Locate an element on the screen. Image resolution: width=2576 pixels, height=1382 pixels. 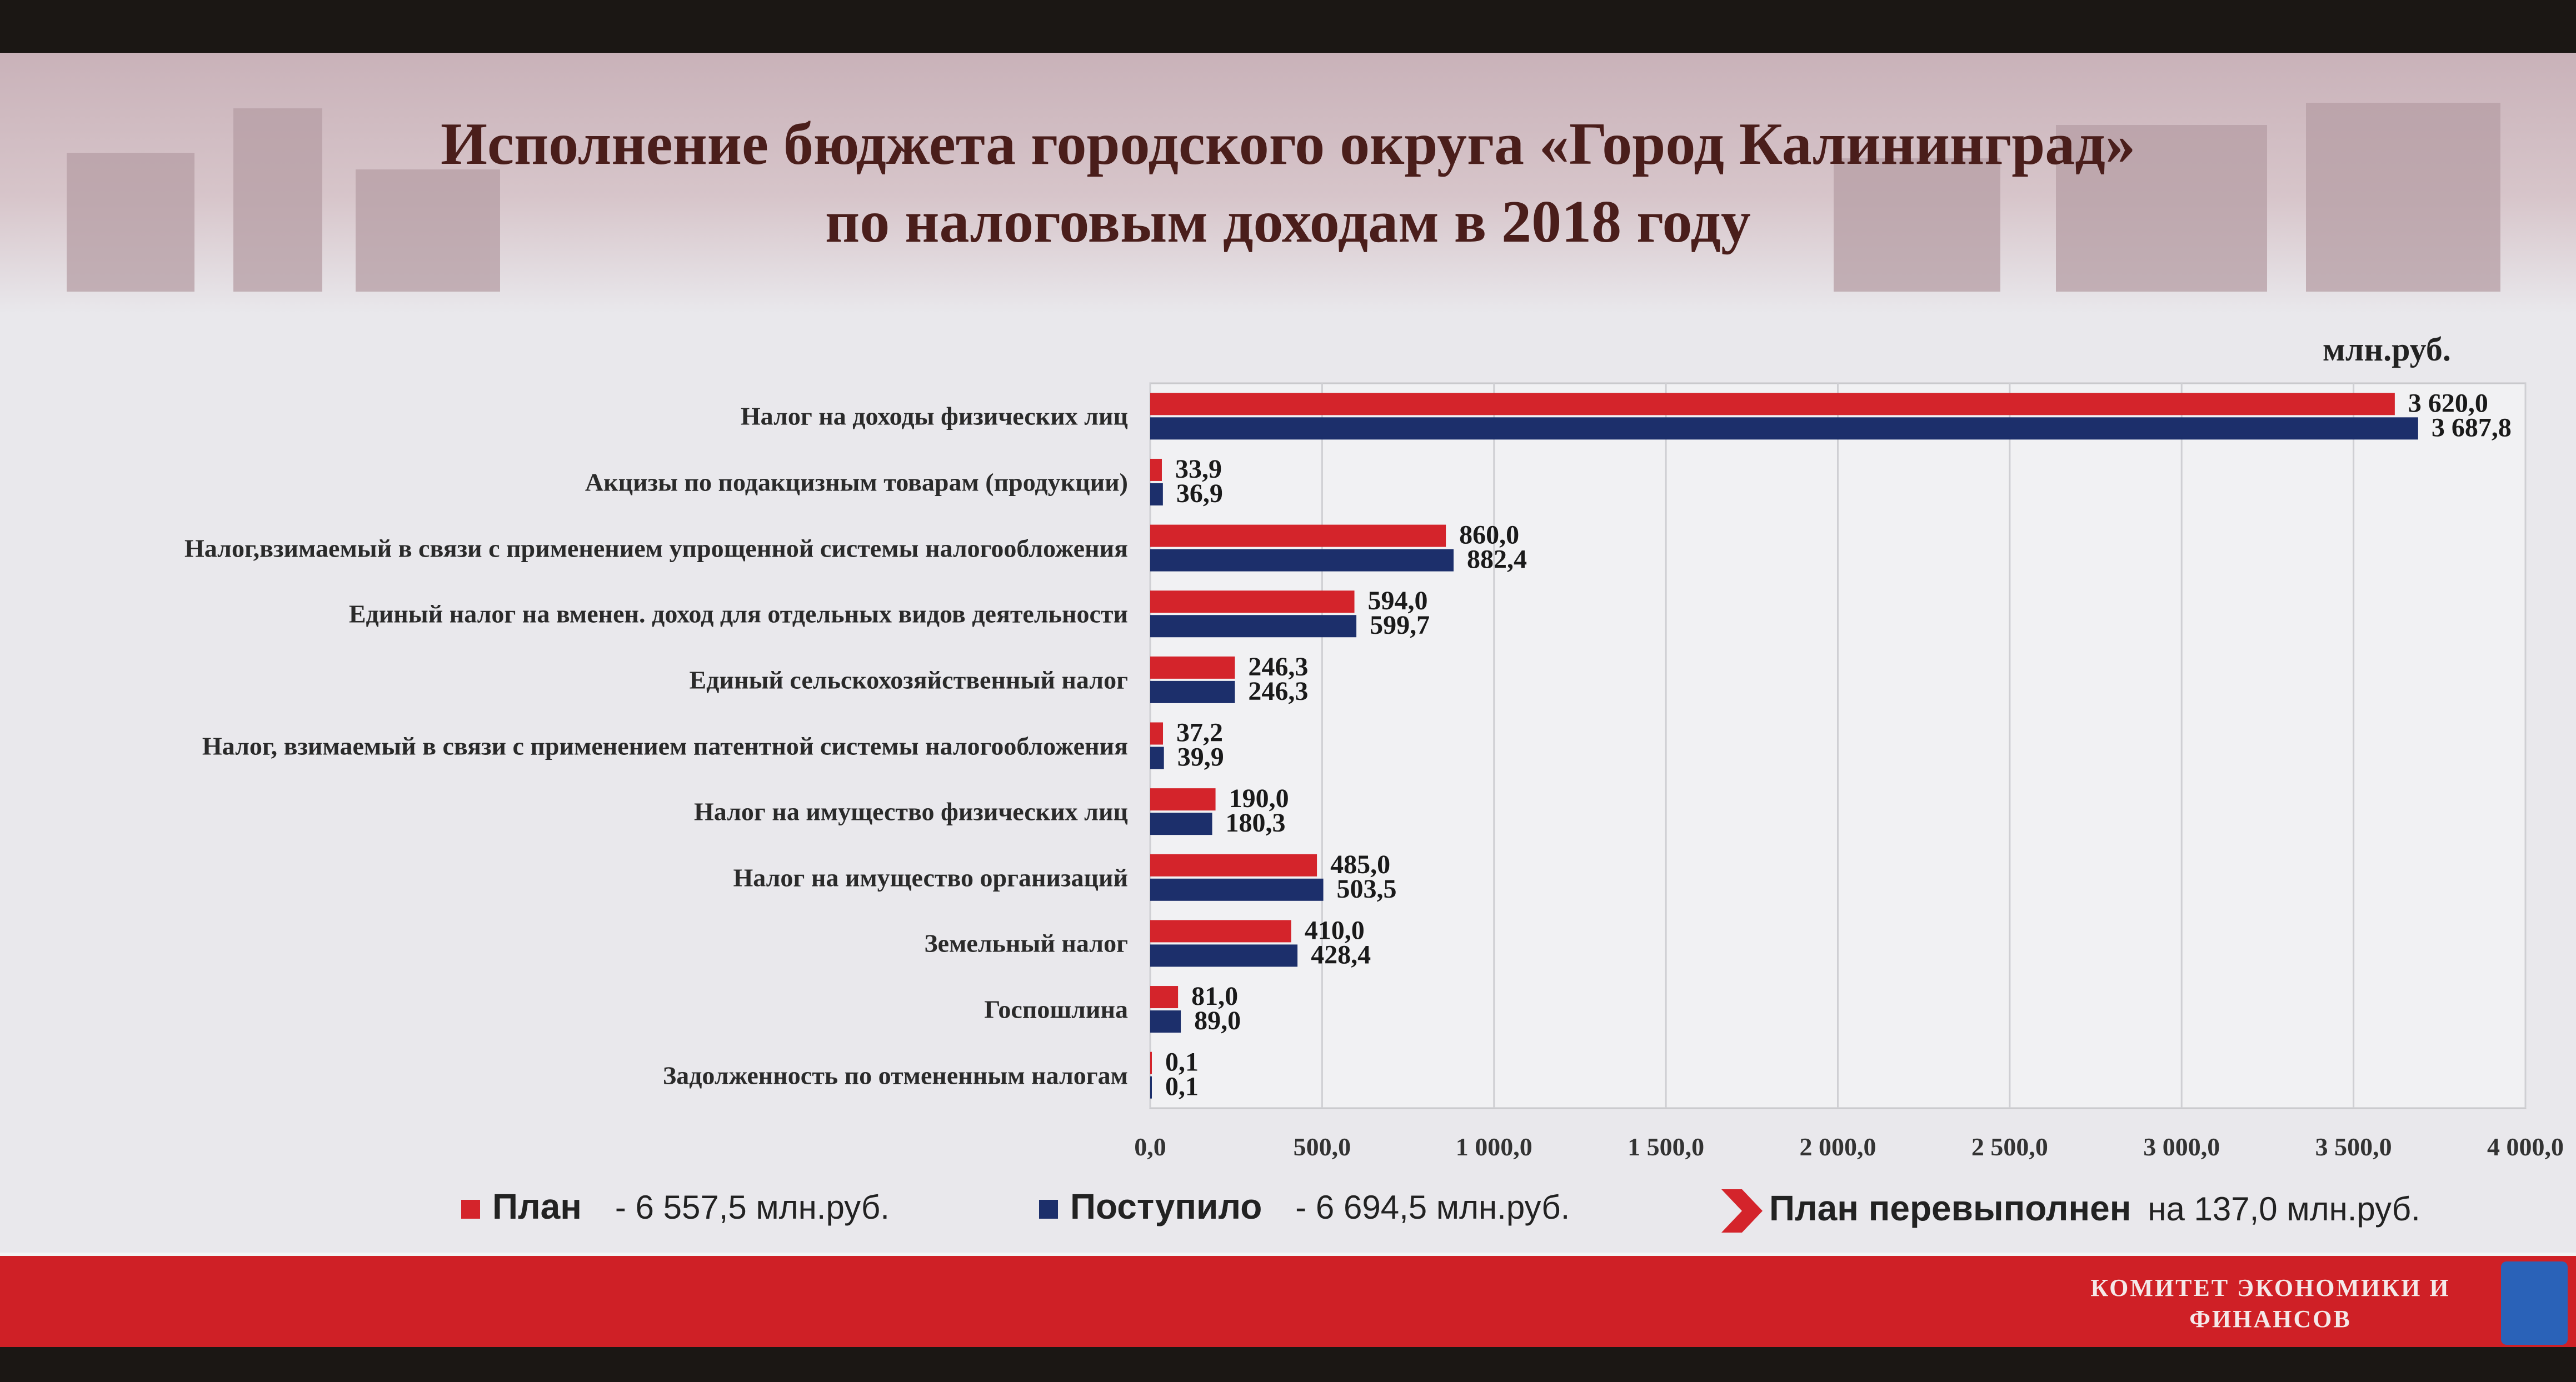
category-label: Госпошлина is located at coordinates (1056, 1009).